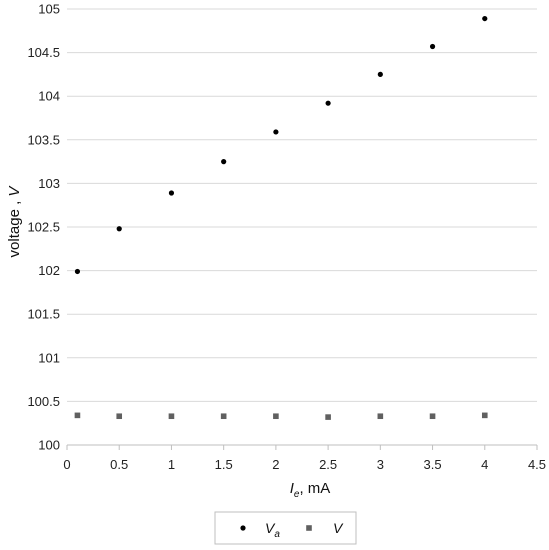  Describe the element at coordinates (43, 139) in the screenshot. I see `y-tick-label: 103.5` at that location.